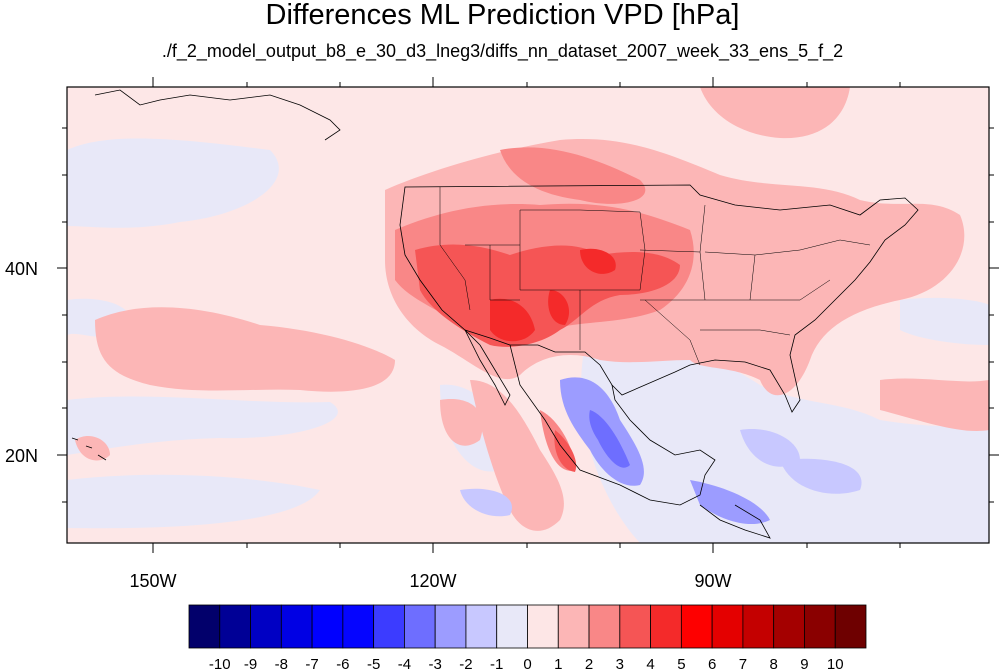 The height and width of the screenshot is (672, 1005). I want to click on colorbar-label: -4, so click(404, 664).